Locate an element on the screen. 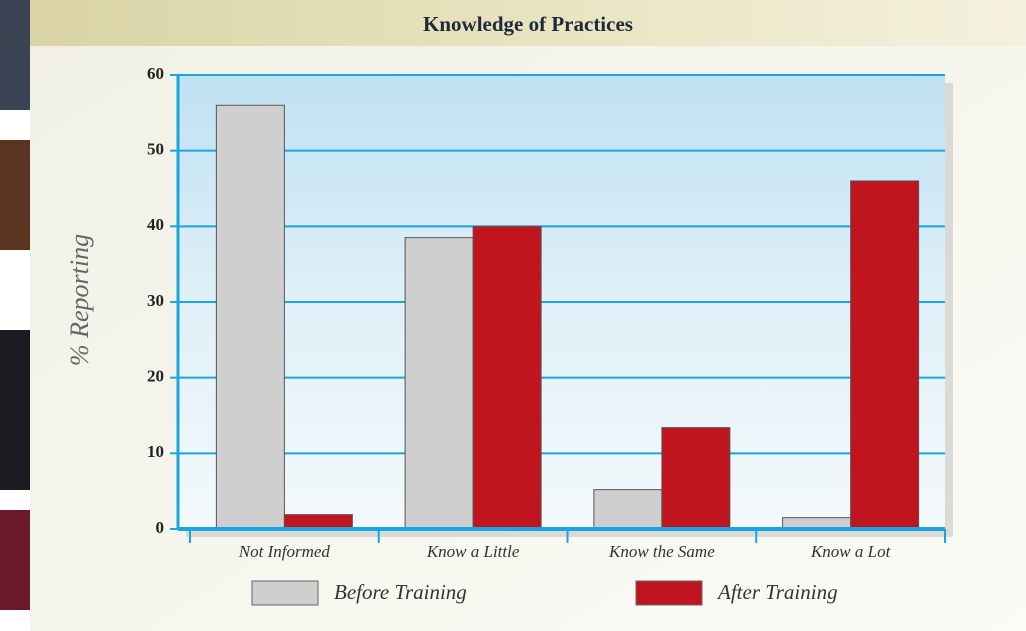 This screenshot has width=1026, height=631. y-tick-label: 50 is located at coordinates (155, 149).